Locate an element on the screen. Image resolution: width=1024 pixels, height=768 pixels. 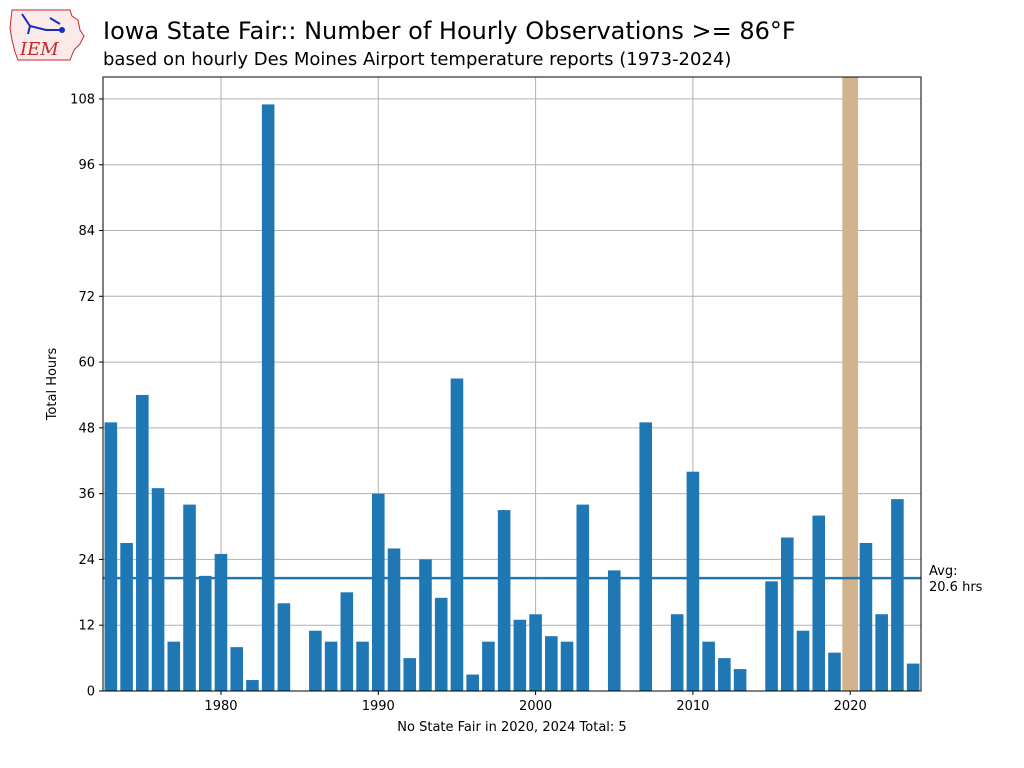
highlight-band is located at coordinates (850, 384).